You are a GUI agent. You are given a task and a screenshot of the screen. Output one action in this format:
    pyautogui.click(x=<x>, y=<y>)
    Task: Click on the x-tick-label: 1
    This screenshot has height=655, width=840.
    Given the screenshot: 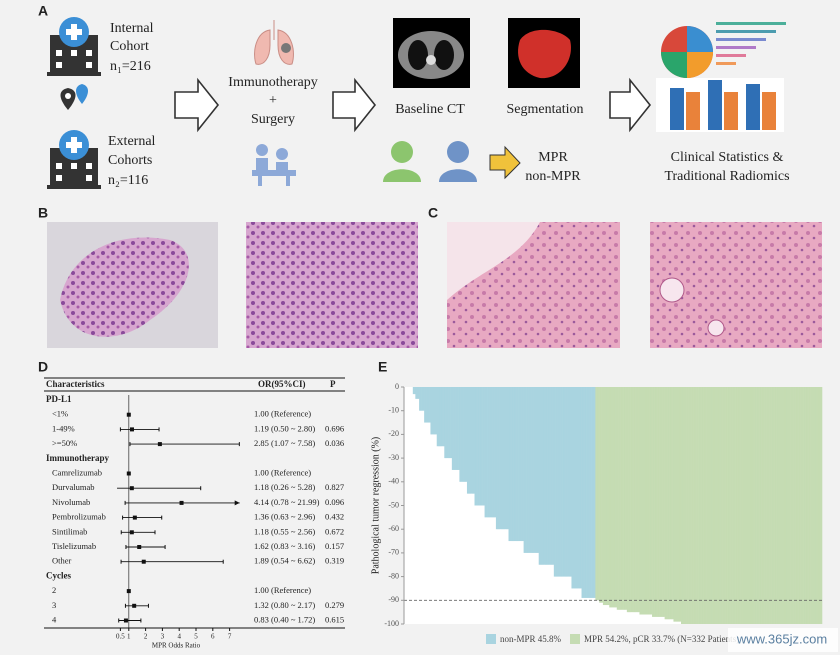 What is the action you would take?
    pyautogui.click(x=129, y=637)
    